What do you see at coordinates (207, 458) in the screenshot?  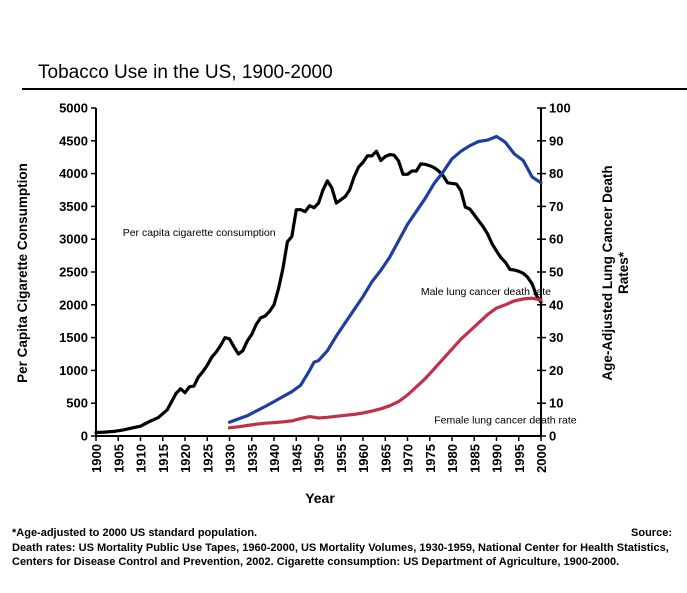 I see `x-tick-label: 1925` at bounding box center [207, 458].